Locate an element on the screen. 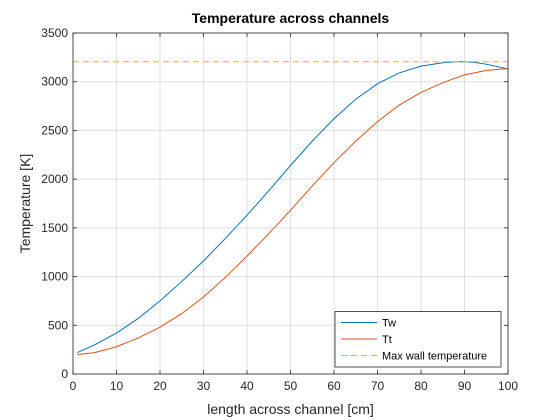 The width and height of the screenshot is (560, 420). chart-title: Temperature across channels is located at coordinates (291, 18).